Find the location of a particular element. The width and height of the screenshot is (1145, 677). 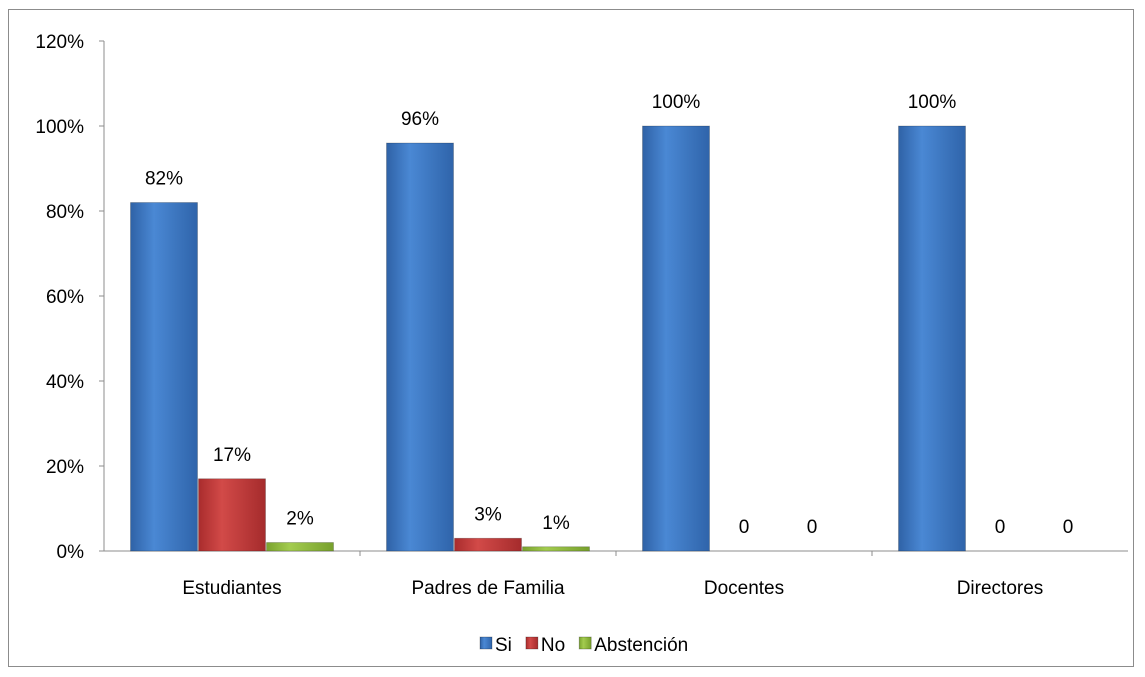

legend-item-abstenci-n: Abstención is located at coordinates (633, 645).